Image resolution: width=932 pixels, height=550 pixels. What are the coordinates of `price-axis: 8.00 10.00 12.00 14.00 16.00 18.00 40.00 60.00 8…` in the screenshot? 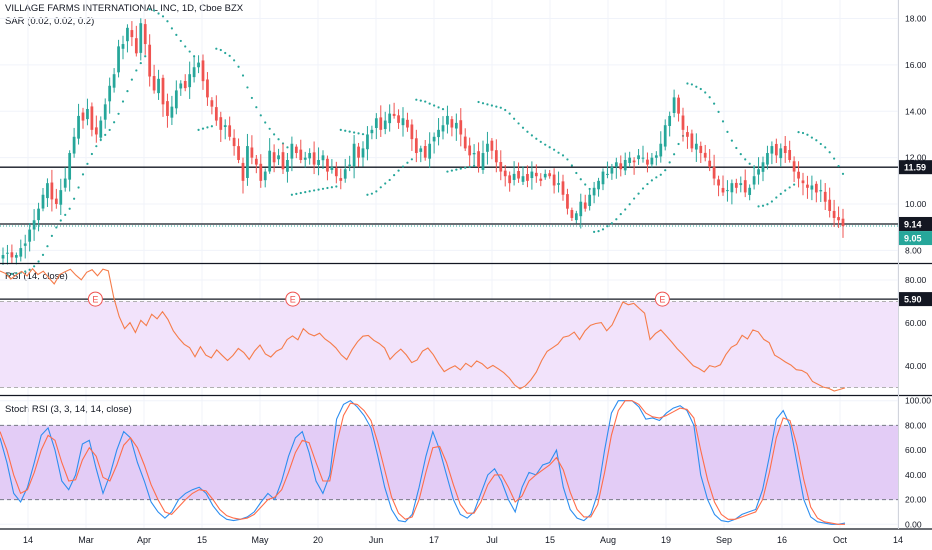 It's located at (918, 272).